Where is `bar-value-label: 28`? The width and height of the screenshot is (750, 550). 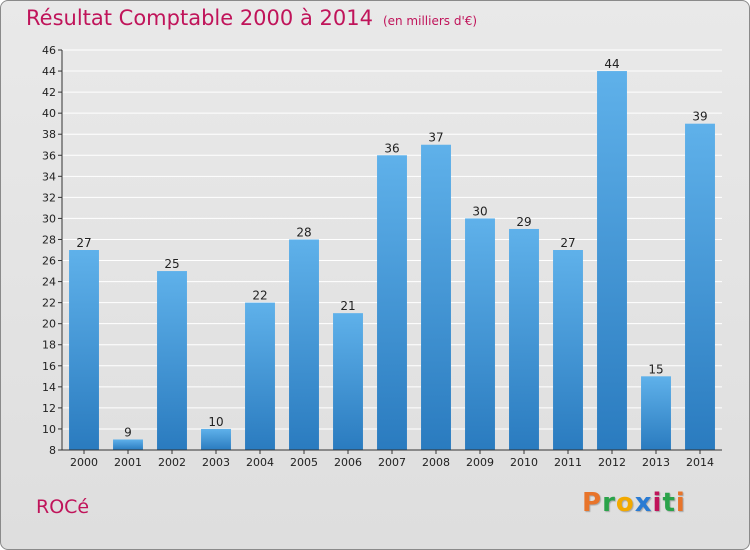 bar-value-label: 28 is located at coordinates (303, 232).